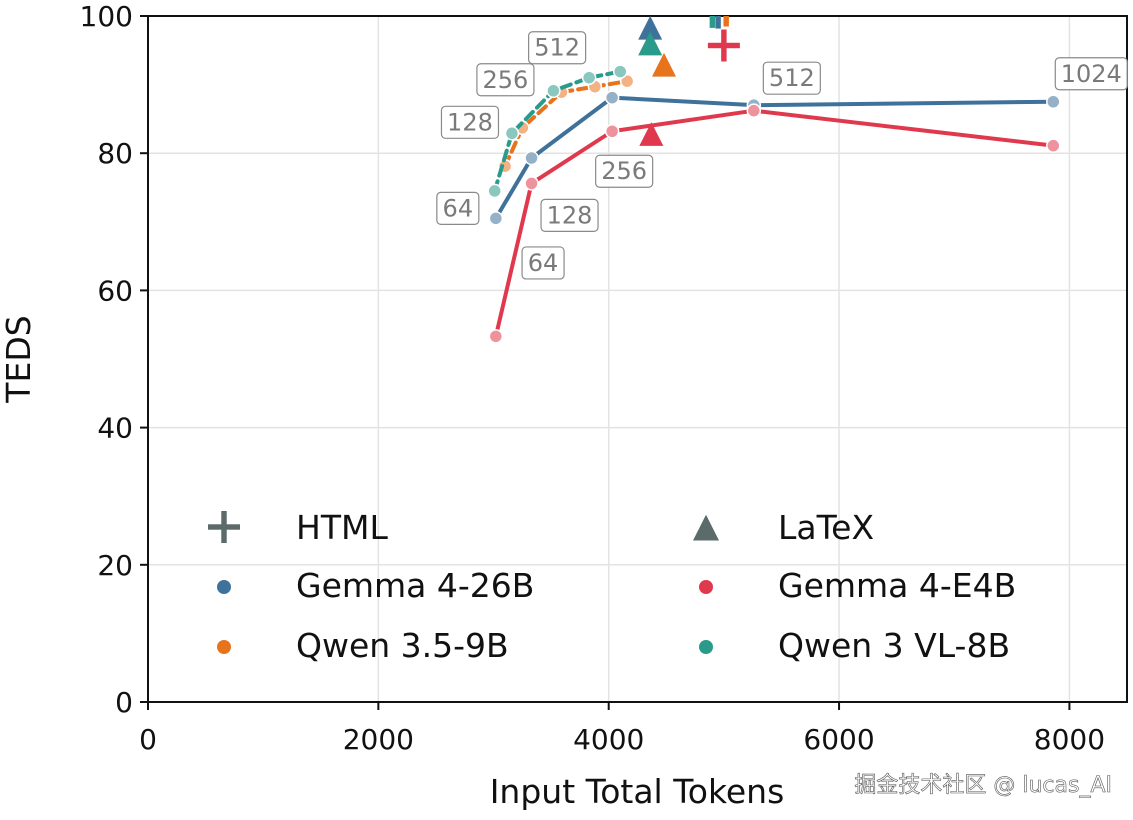 The height and width of the screenshot is (820, 1133). I want to click on legend-label-qwen-3-5-9b: Qwen 3.5-9B, so click(402, 645).